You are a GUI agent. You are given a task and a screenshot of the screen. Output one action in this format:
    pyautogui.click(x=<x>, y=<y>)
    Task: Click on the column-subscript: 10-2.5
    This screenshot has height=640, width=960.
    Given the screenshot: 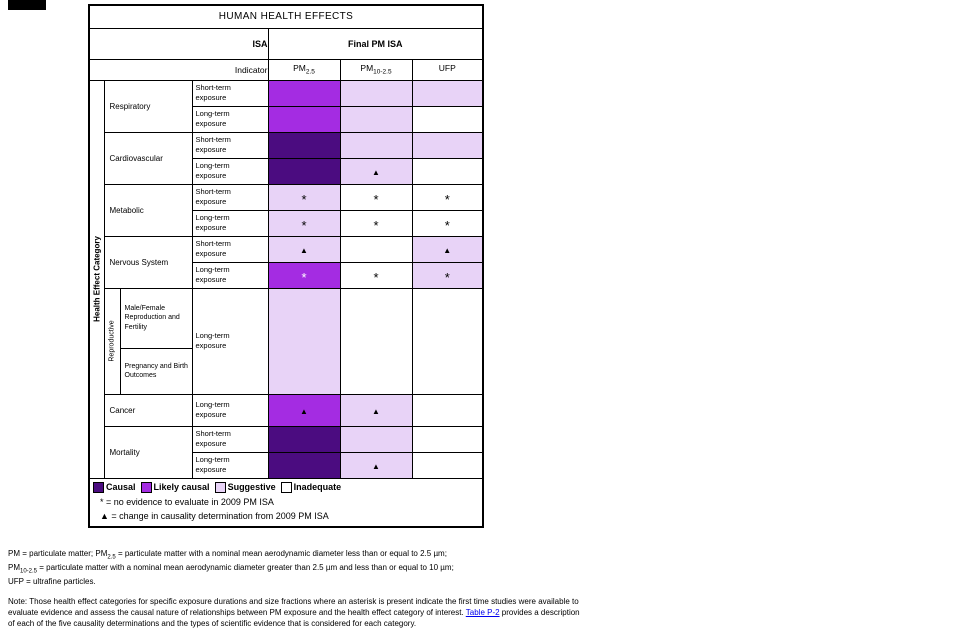 What is the action you would take?
    pyautogui.click(x=382, y=72)
    